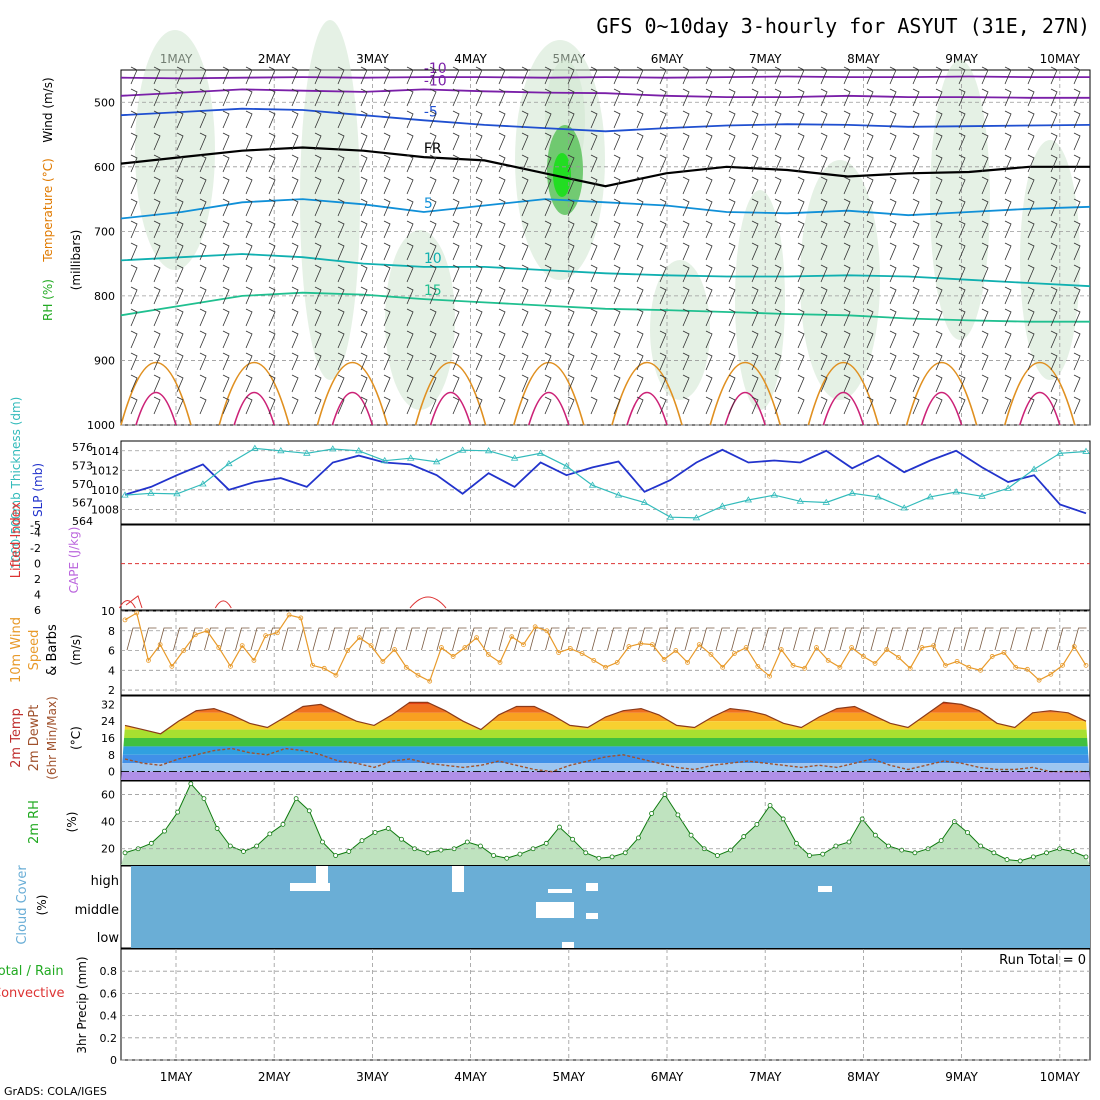 The image size is (1100, 1100). Describe the element at coordinates (605, 718) in the screenshot. I see `temp-line` at that location.